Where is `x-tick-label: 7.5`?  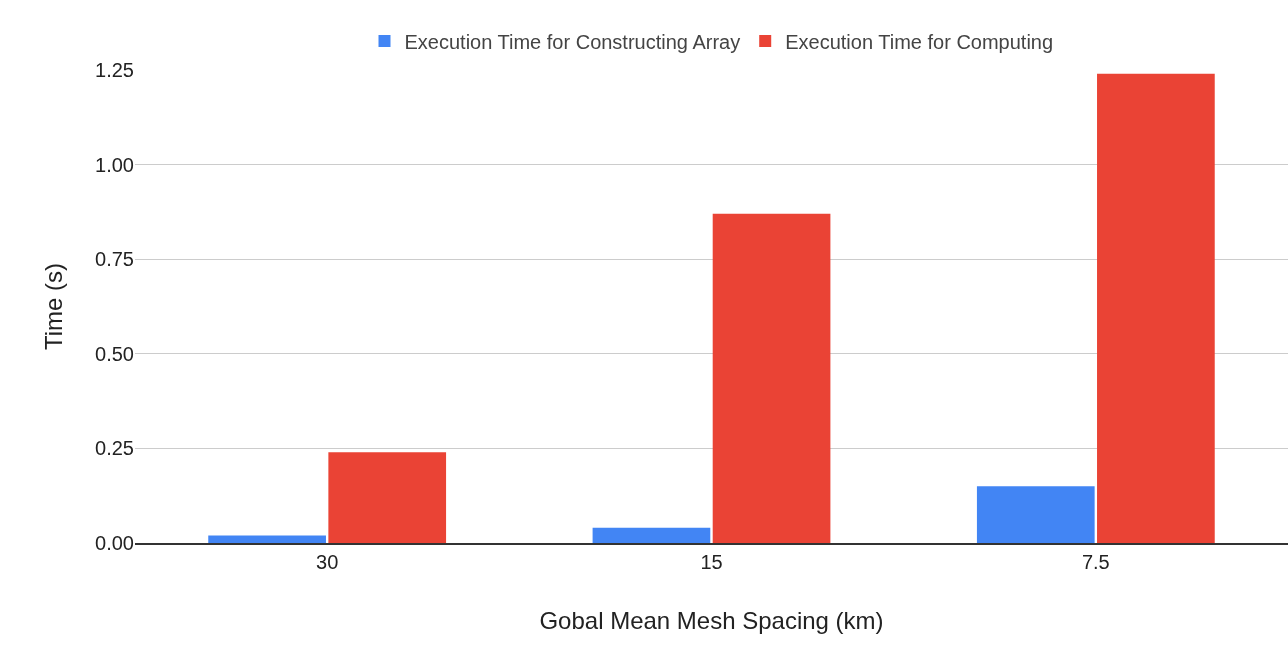
x-tick-label: 7.5 is located at coordinates (1095, 561).